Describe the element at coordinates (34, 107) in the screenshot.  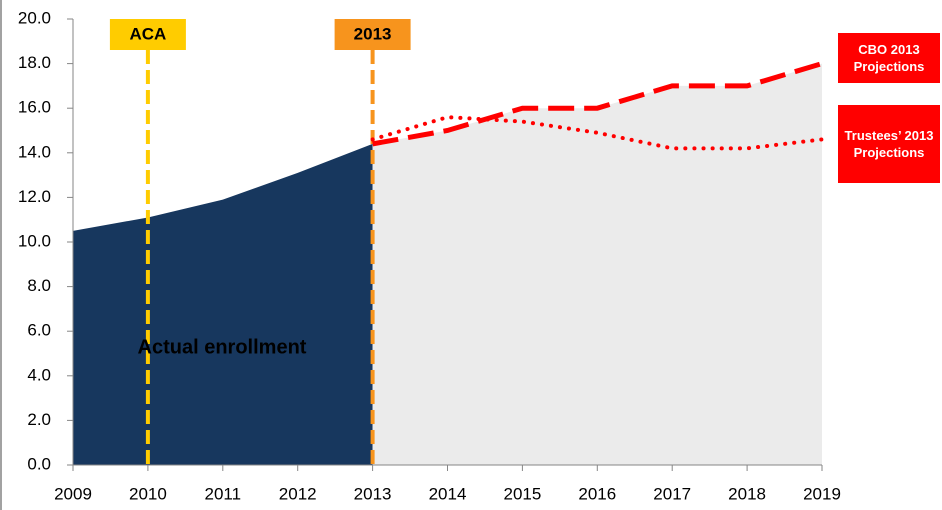
I see `y-tick-label: 16.0` at that location.